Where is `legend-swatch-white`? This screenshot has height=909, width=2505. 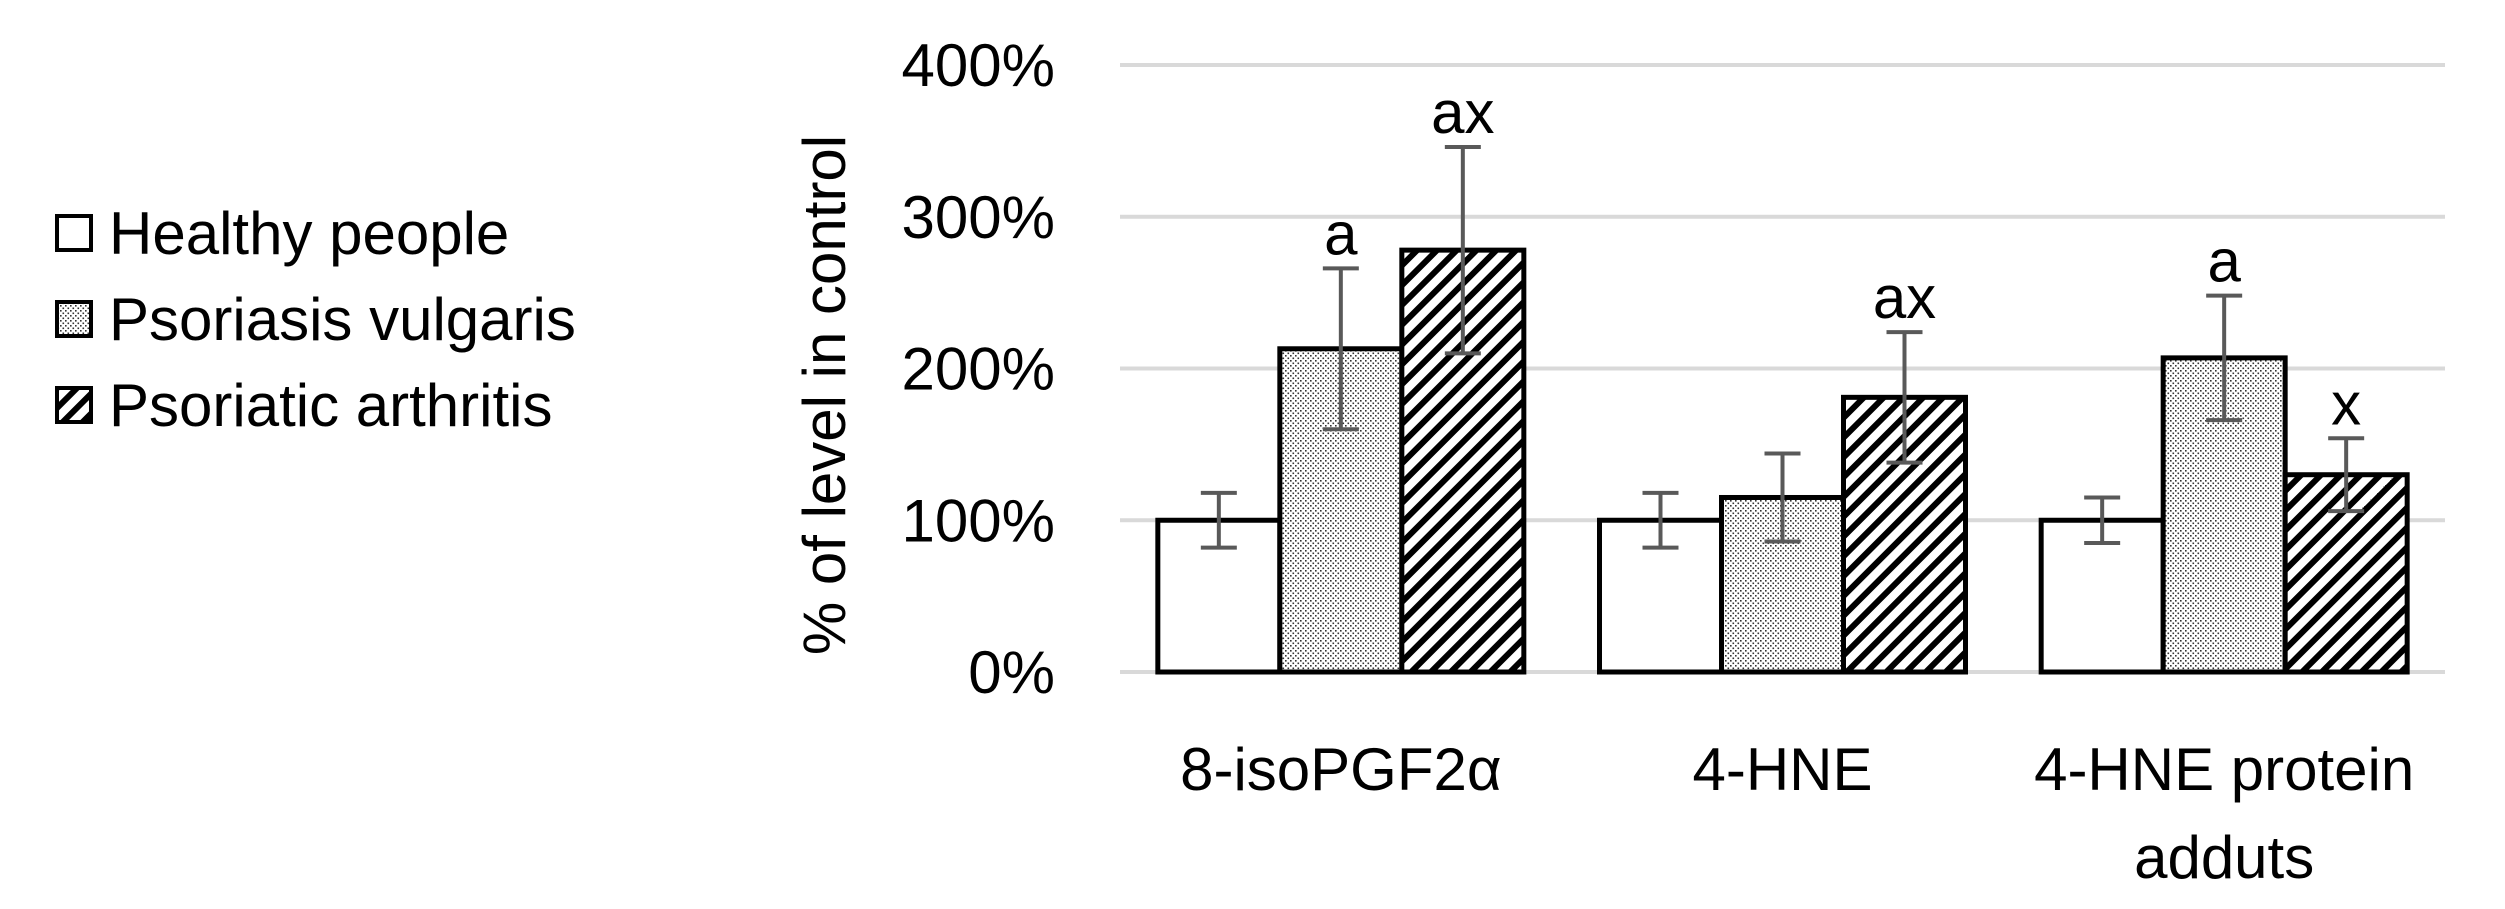
legend-swatch-white is located at coordinates (74, 233).